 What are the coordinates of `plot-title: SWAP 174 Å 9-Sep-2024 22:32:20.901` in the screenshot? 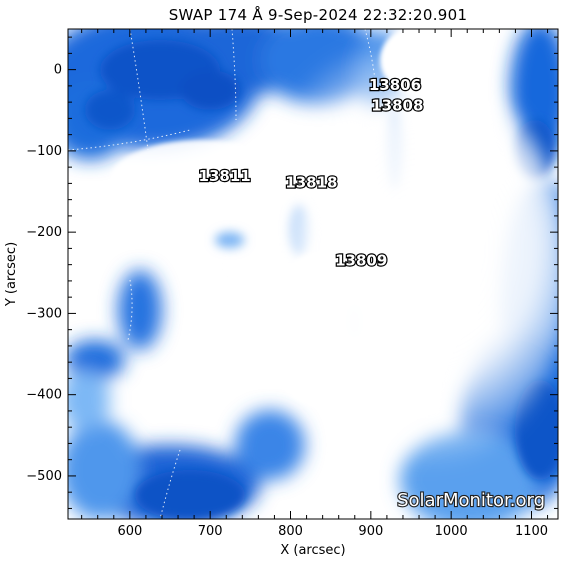 It's located at (318, 14).